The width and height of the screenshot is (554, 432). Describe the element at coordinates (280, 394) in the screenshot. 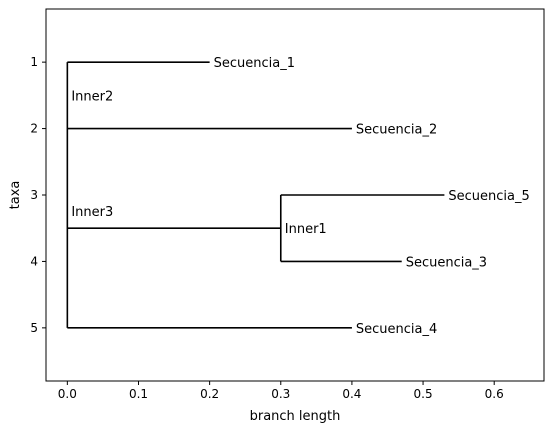

I see `x-tick-label: 0.3` at that location.